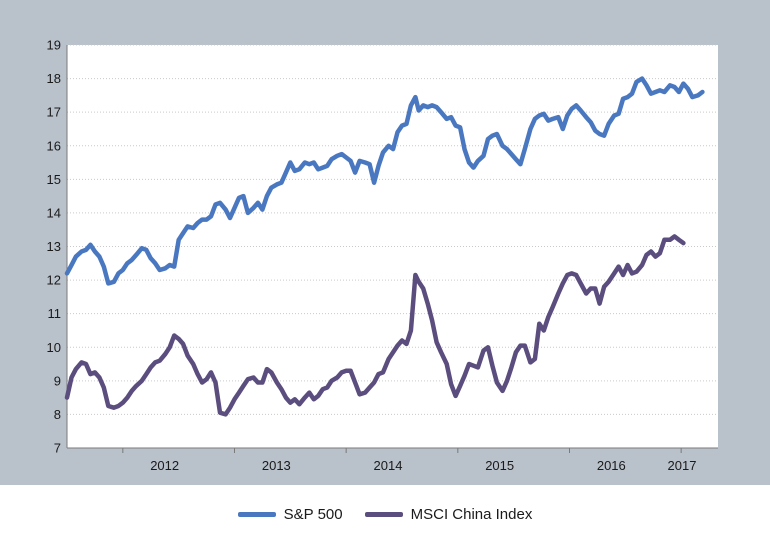  I want to click on legend-item-msci-china: MSCI China Index, so click(448, 514).